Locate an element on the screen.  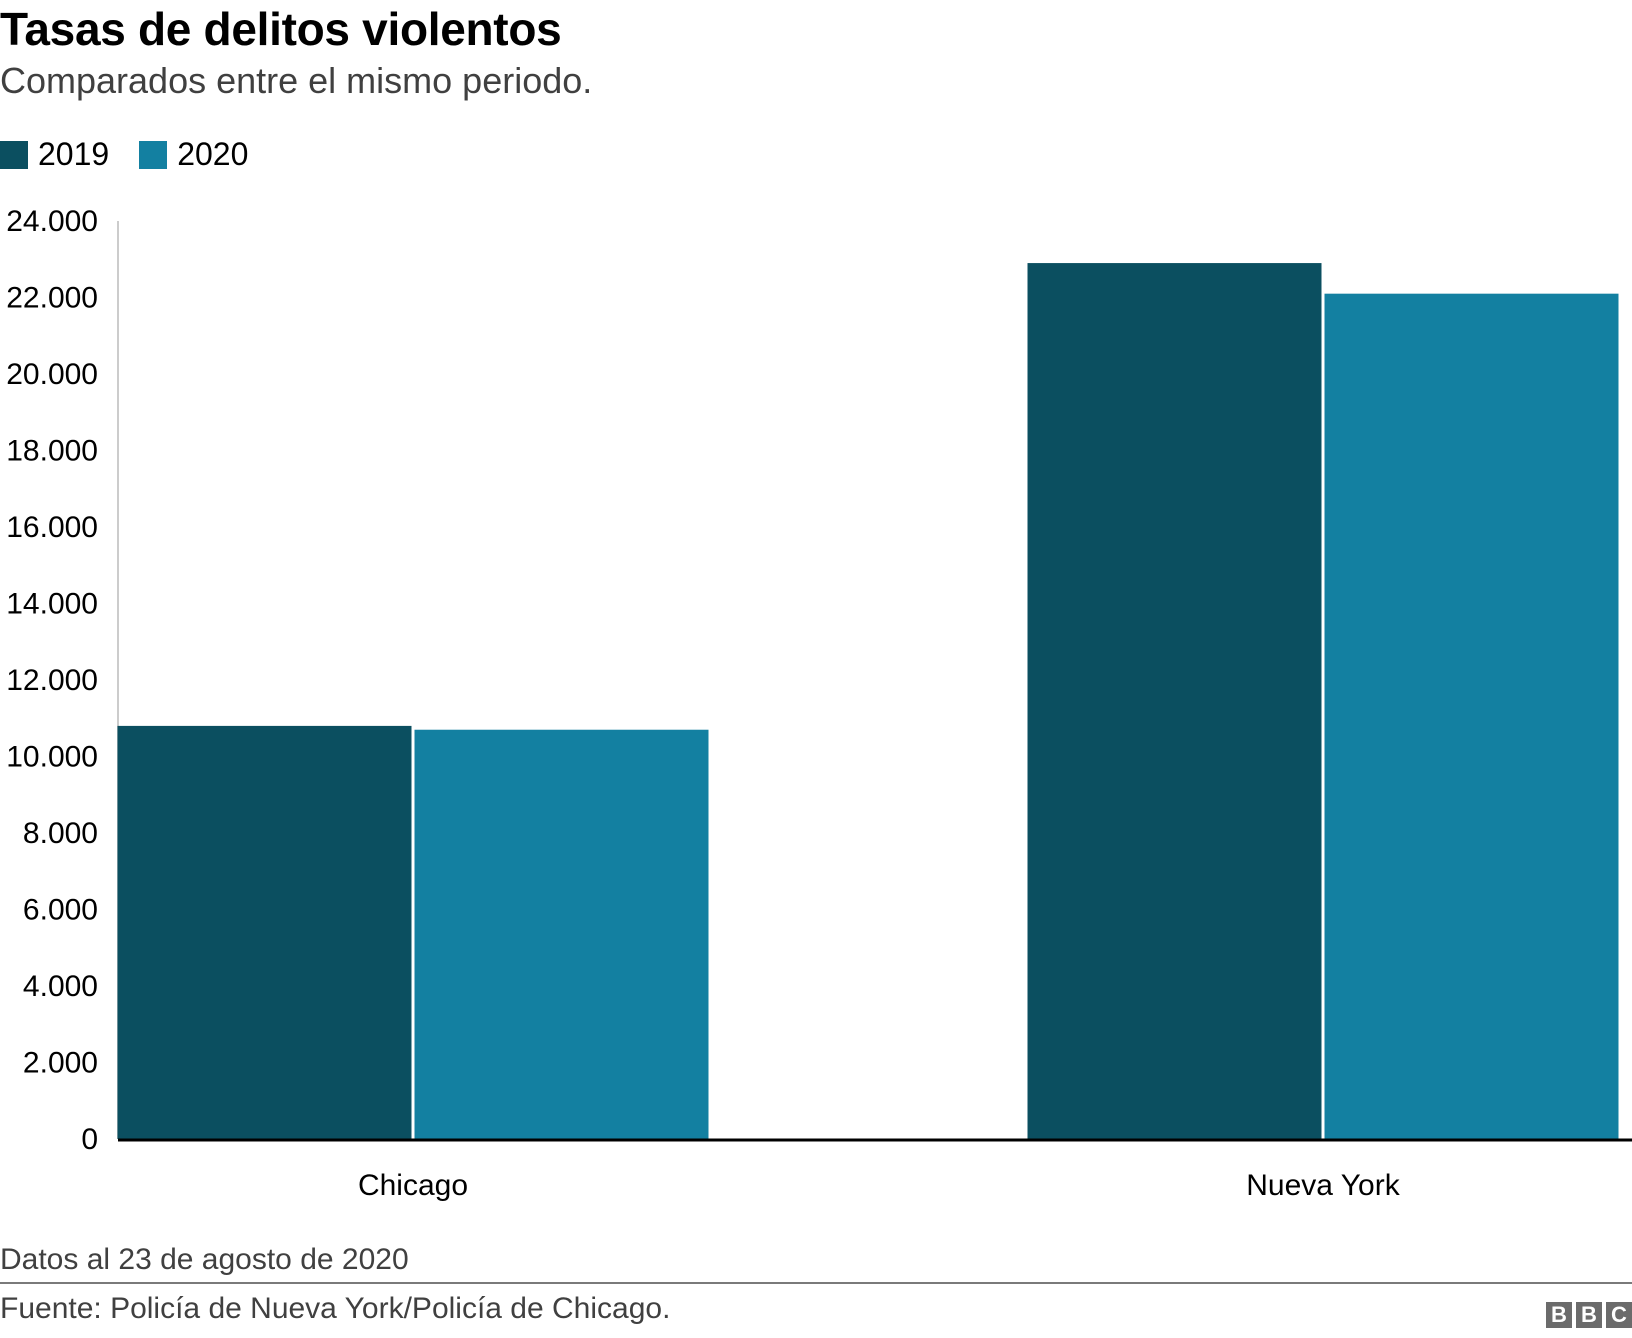
y-tick-label: 14.000 is located at coordinates (52, 604).